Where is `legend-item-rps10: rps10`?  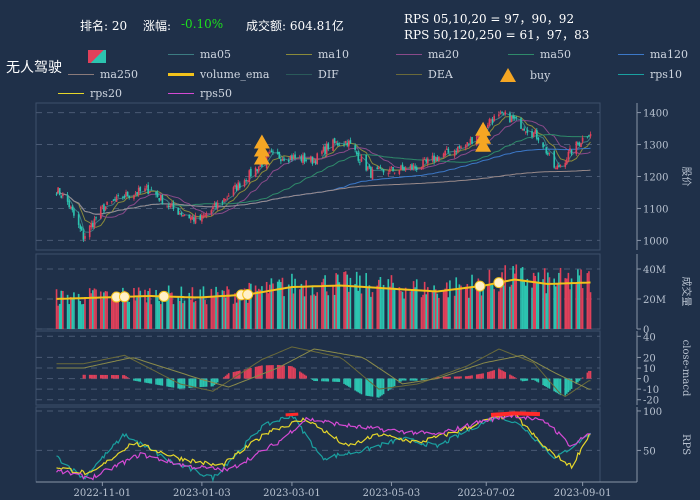
legend-item-rps10: rps10 is located at coordinates (650, 74).